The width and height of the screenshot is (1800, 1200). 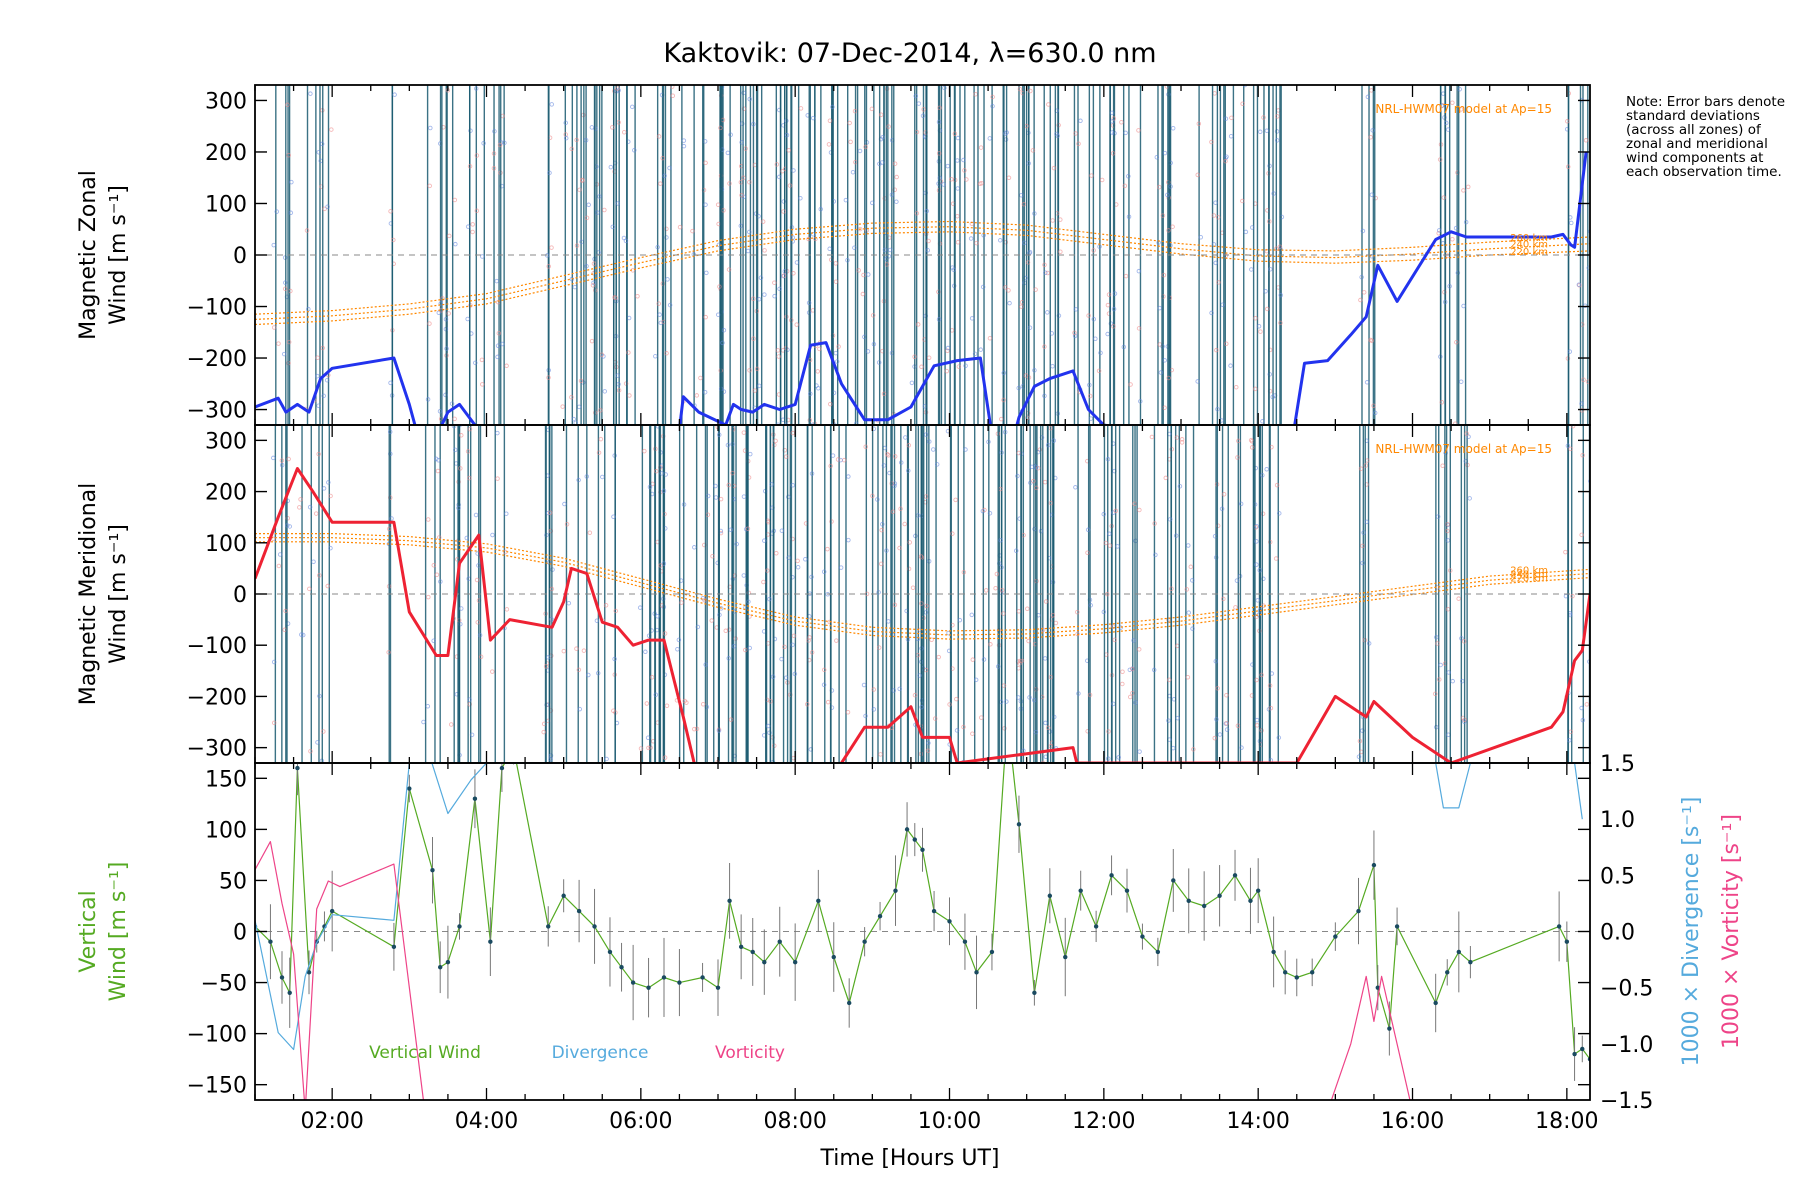 What do you see at coordinates (217, 749) in the screenshot?
I see `y-tick-label: −300` at bounding box center [217, 749].